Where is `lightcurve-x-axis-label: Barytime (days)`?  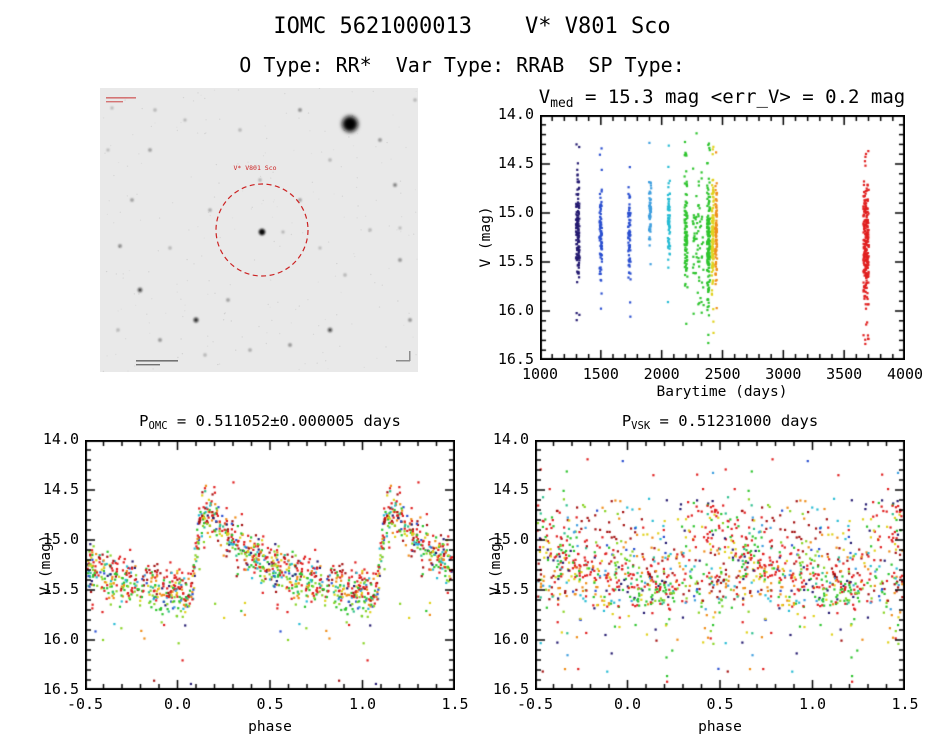 lightcurve-x-axis-label: Barytime (days) is located at coordinates (722, 392).